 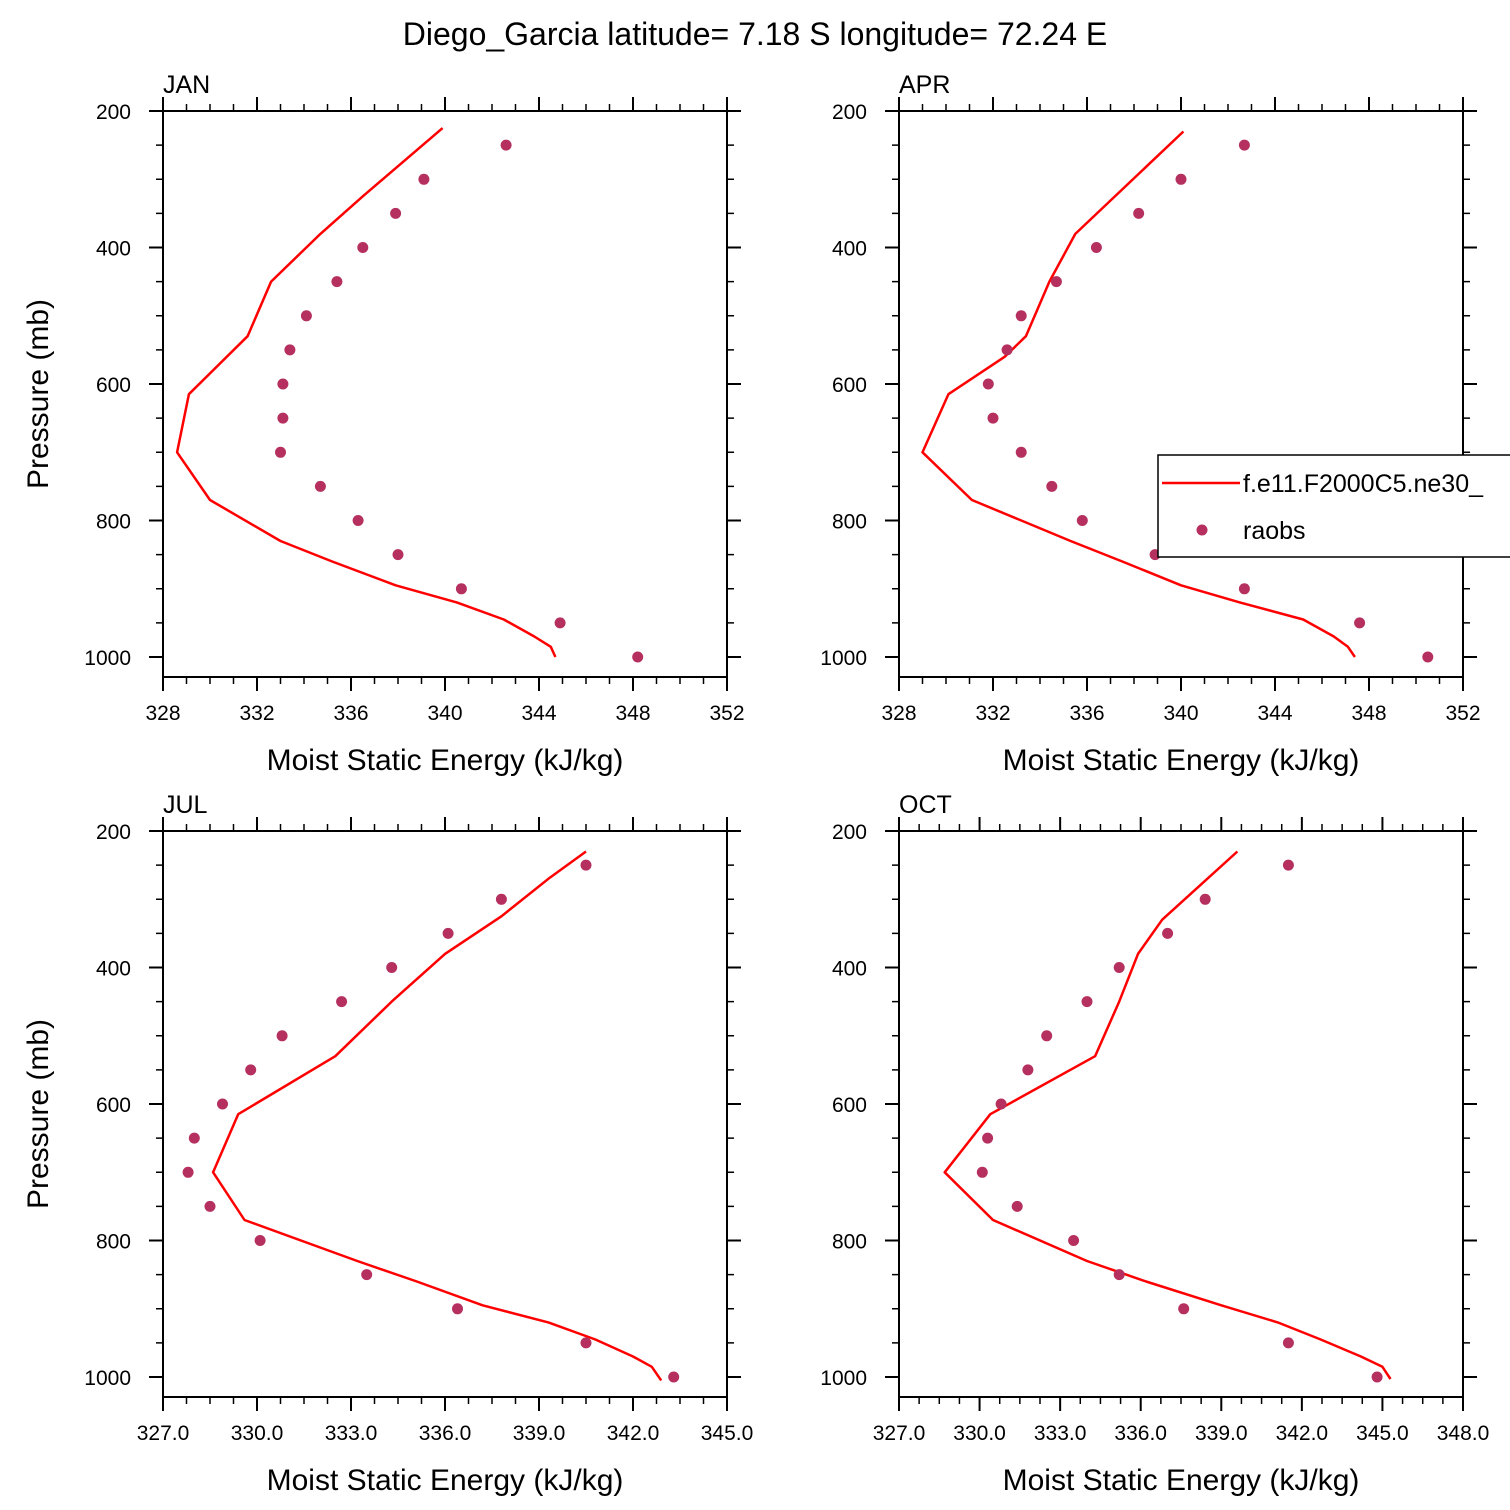 What do you see at coordinates (1333, 506) in the screenshot?
I see `legend-box` at bounding box center [1333, 506].